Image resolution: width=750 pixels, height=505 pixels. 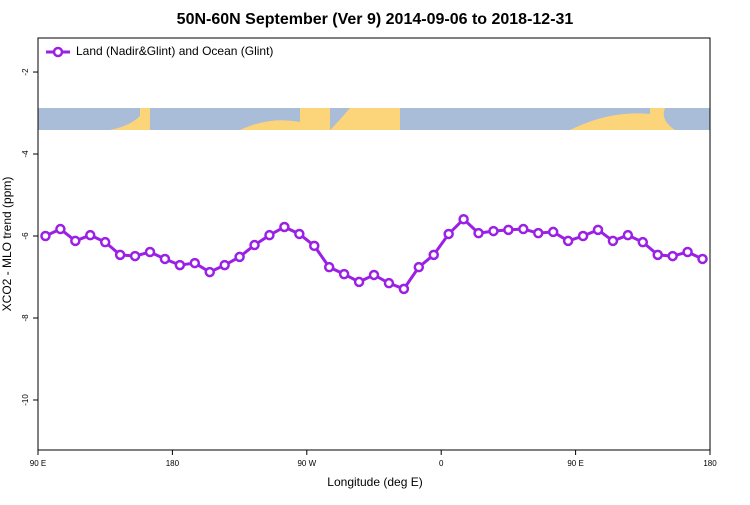 What do you see at coordinates (174, 51) in the screenshot?
I see `legend-label: Land (Nadir&Glint) and Ocean (Glint)` at bounding box center [174, 51].